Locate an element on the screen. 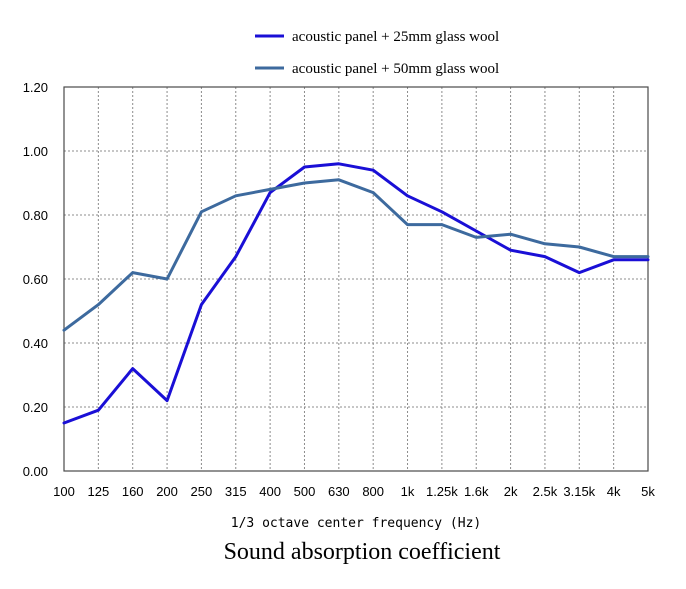 Image resolution: width=686 pixels, height=589 pixels. x-tick-label: 3.15k is located at coordinates (579, 491).